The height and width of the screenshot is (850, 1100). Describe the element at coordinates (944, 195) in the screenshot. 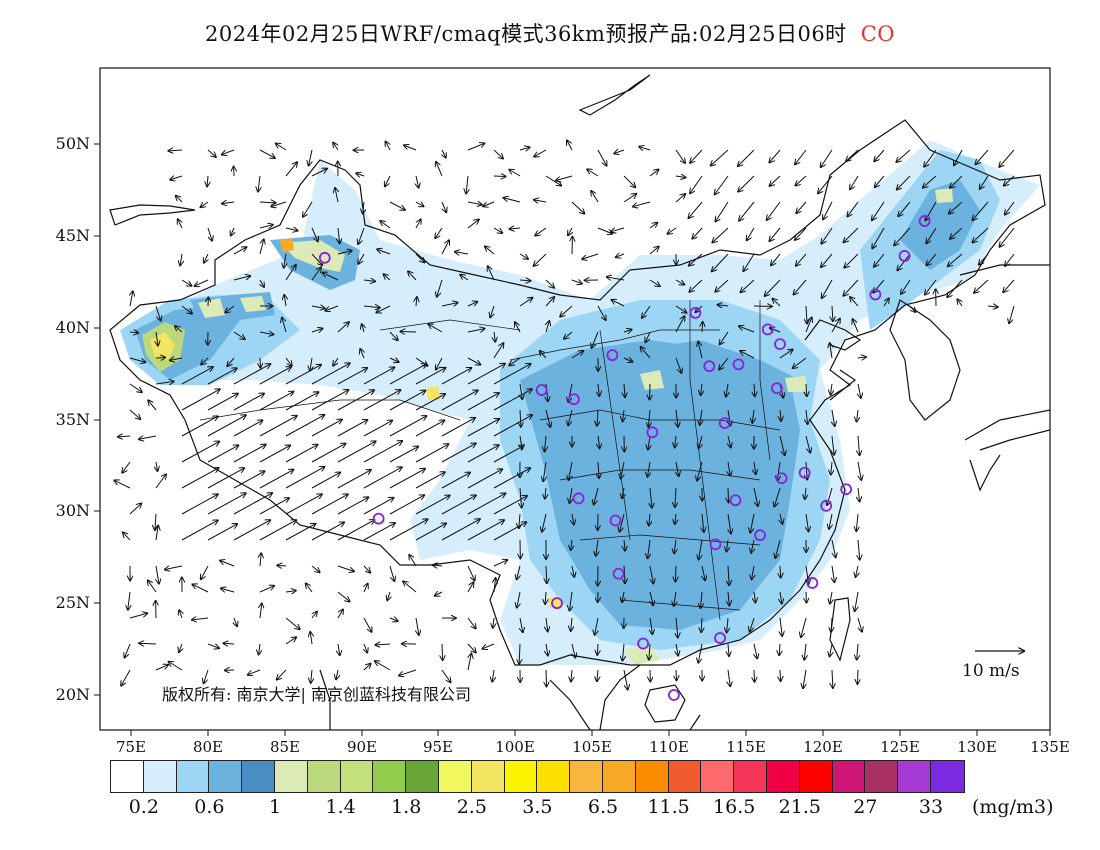

I see `heilongjiang-spot` at that location.